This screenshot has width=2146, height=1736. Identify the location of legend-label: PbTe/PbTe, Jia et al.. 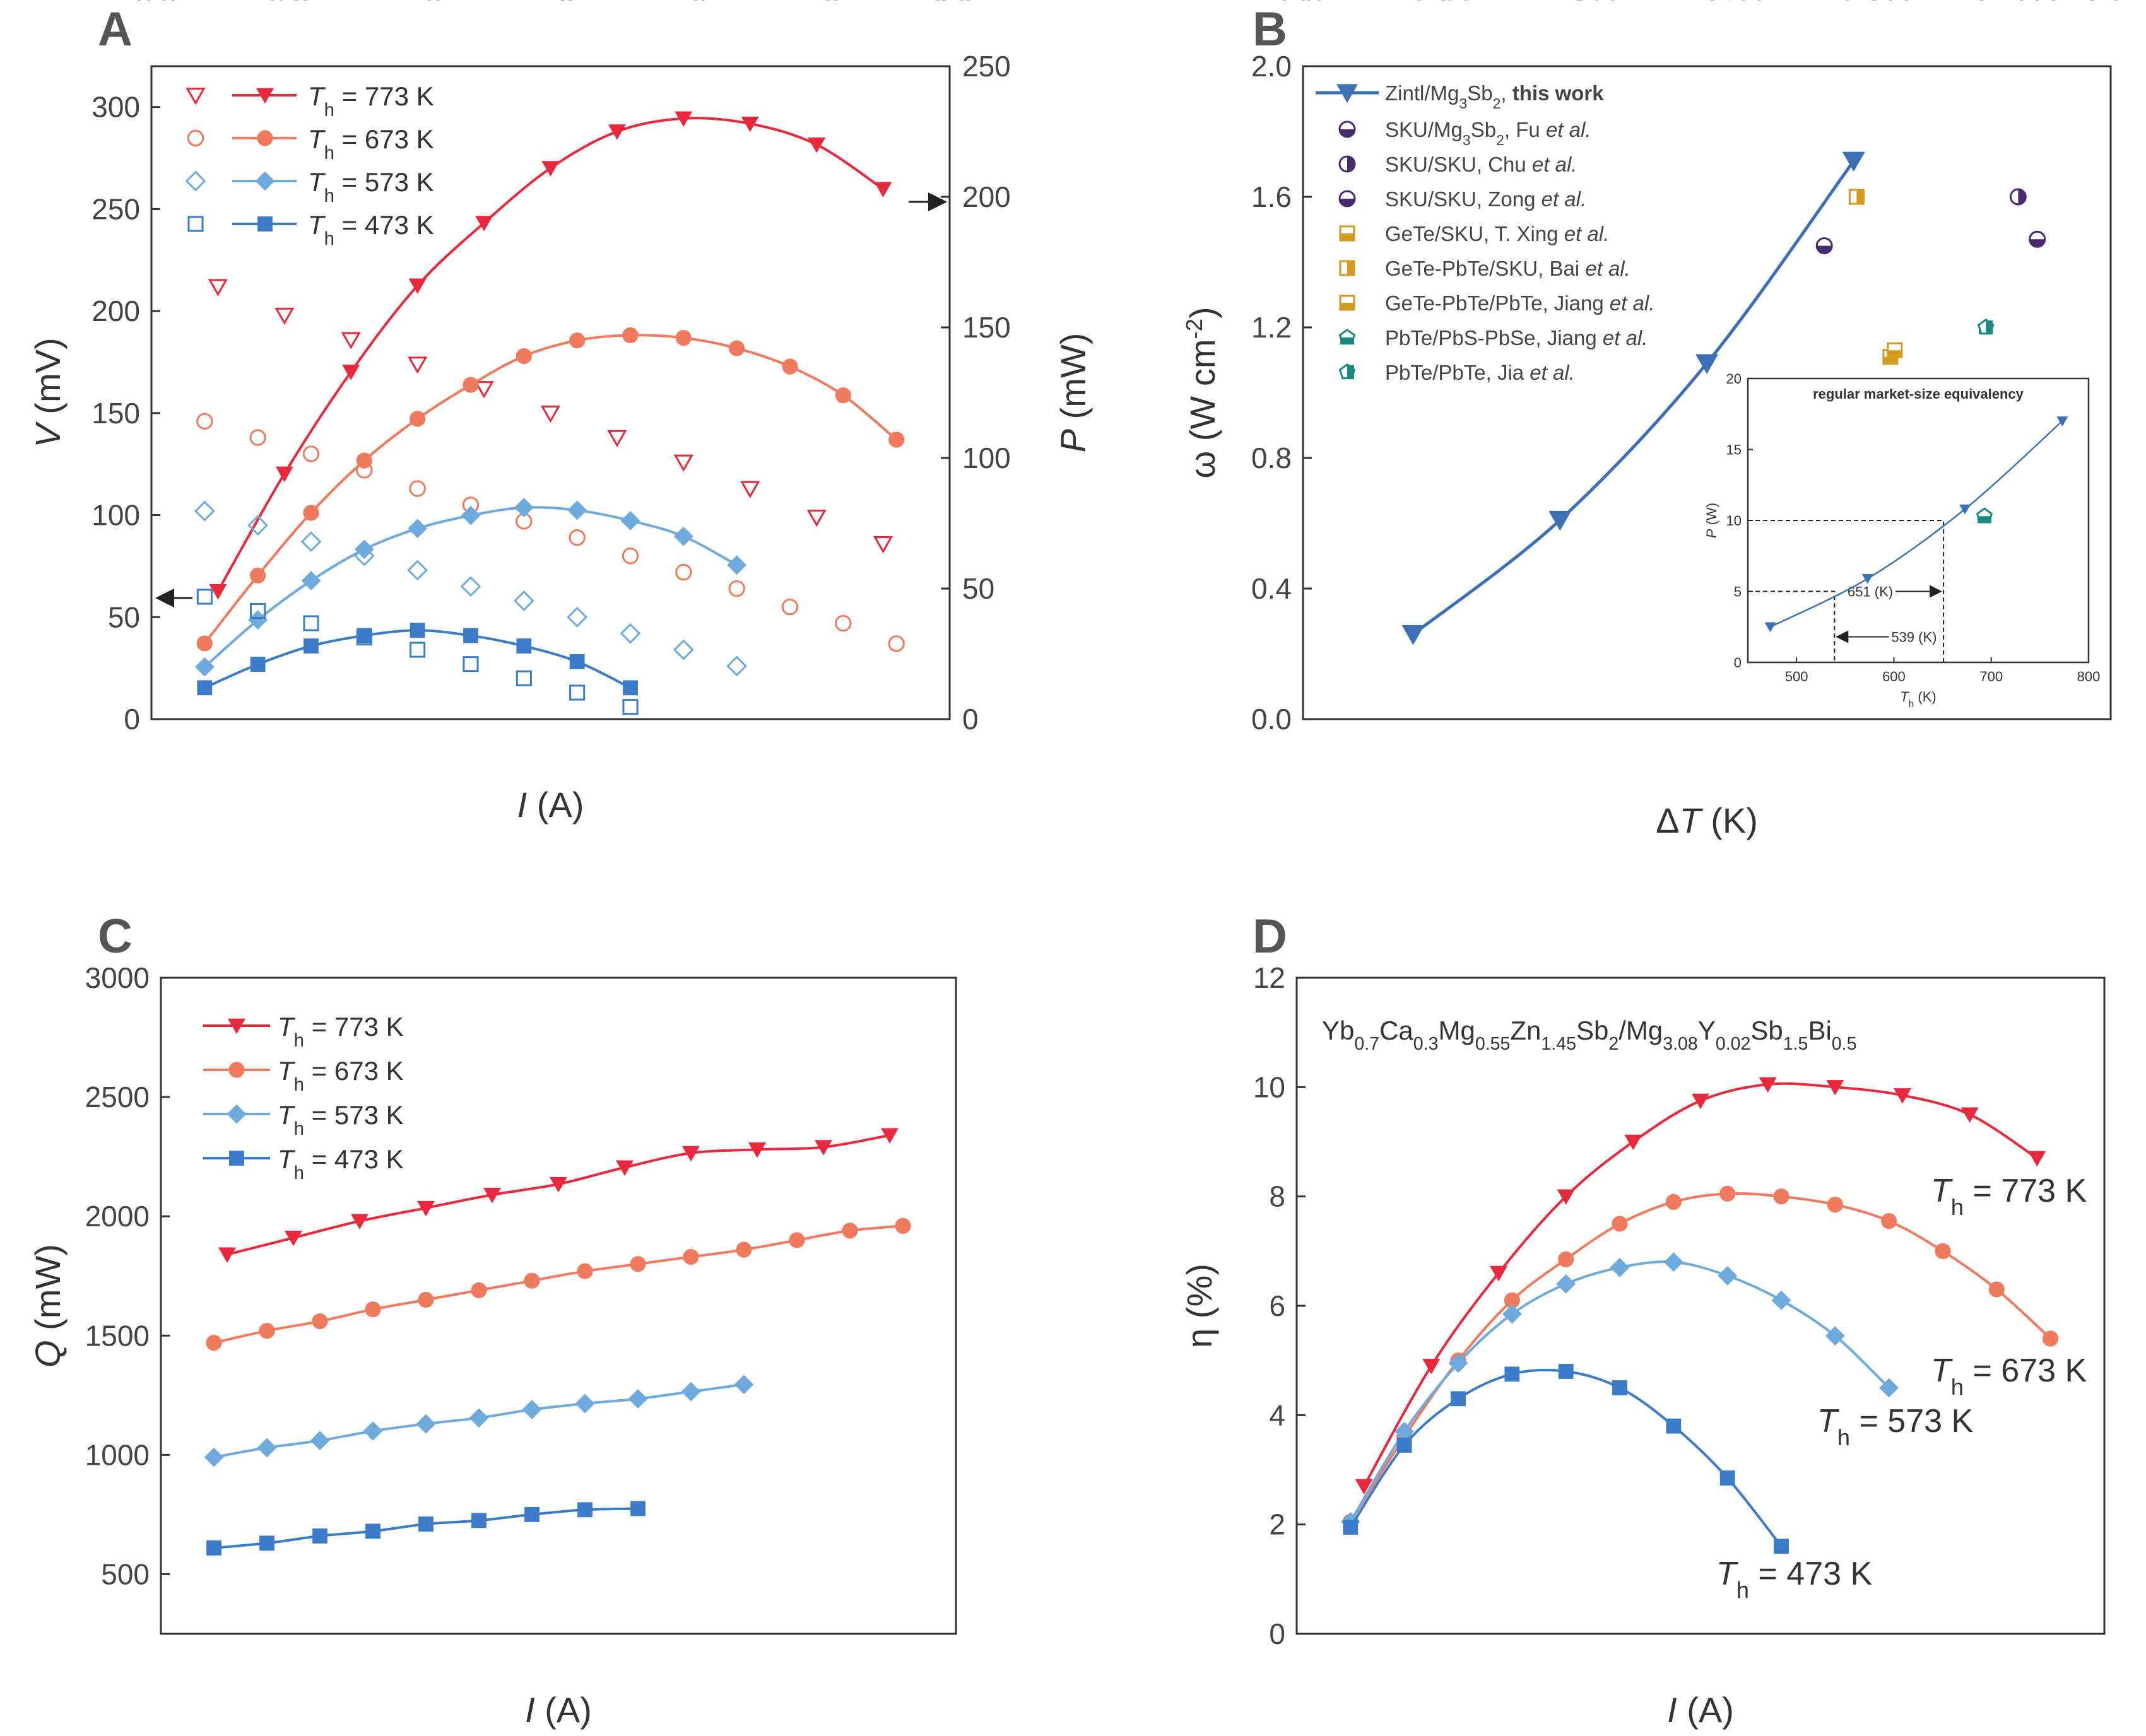
(1480, 373).